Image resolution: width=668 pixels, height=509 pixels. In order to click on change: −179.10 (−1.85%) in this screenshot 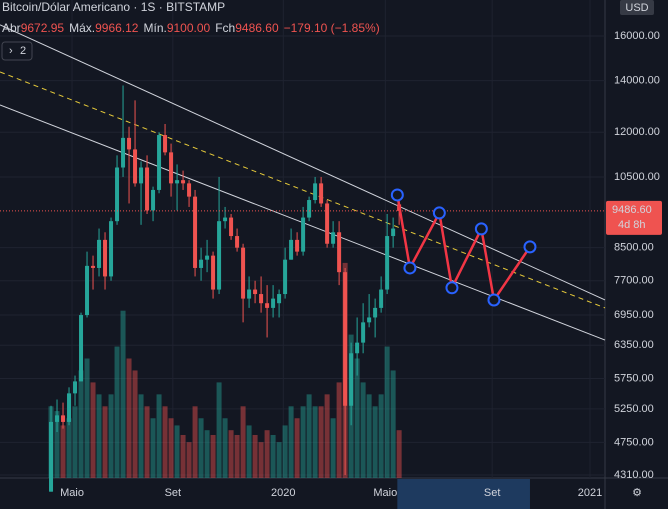, I will do `click(332, 28)`.